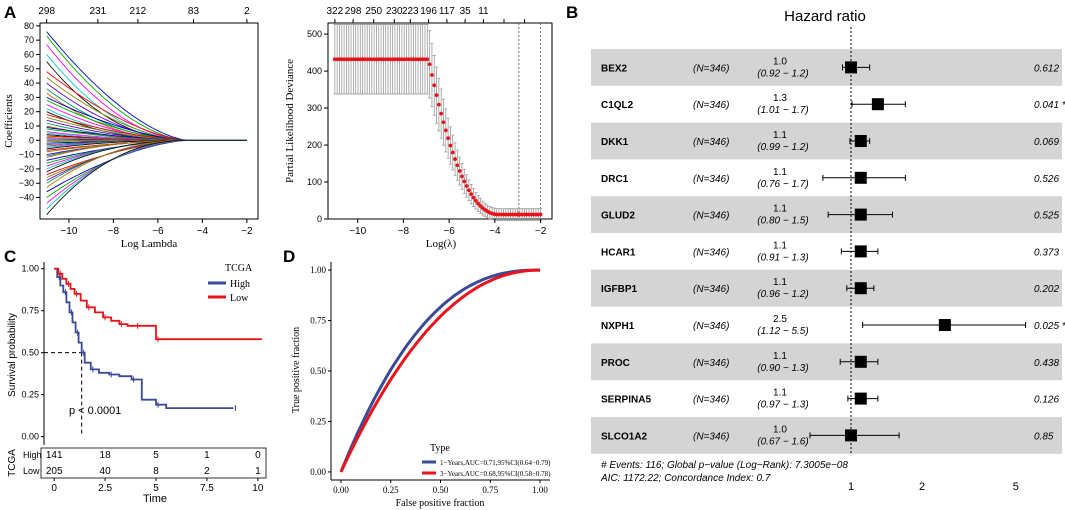 The height and width of the screenshot is (510, 1065). What do you see at coordinates (1049, 105) in the screenshot?
I see `forest-p-label: 0.041 *` at bounding box center [1049, 105].